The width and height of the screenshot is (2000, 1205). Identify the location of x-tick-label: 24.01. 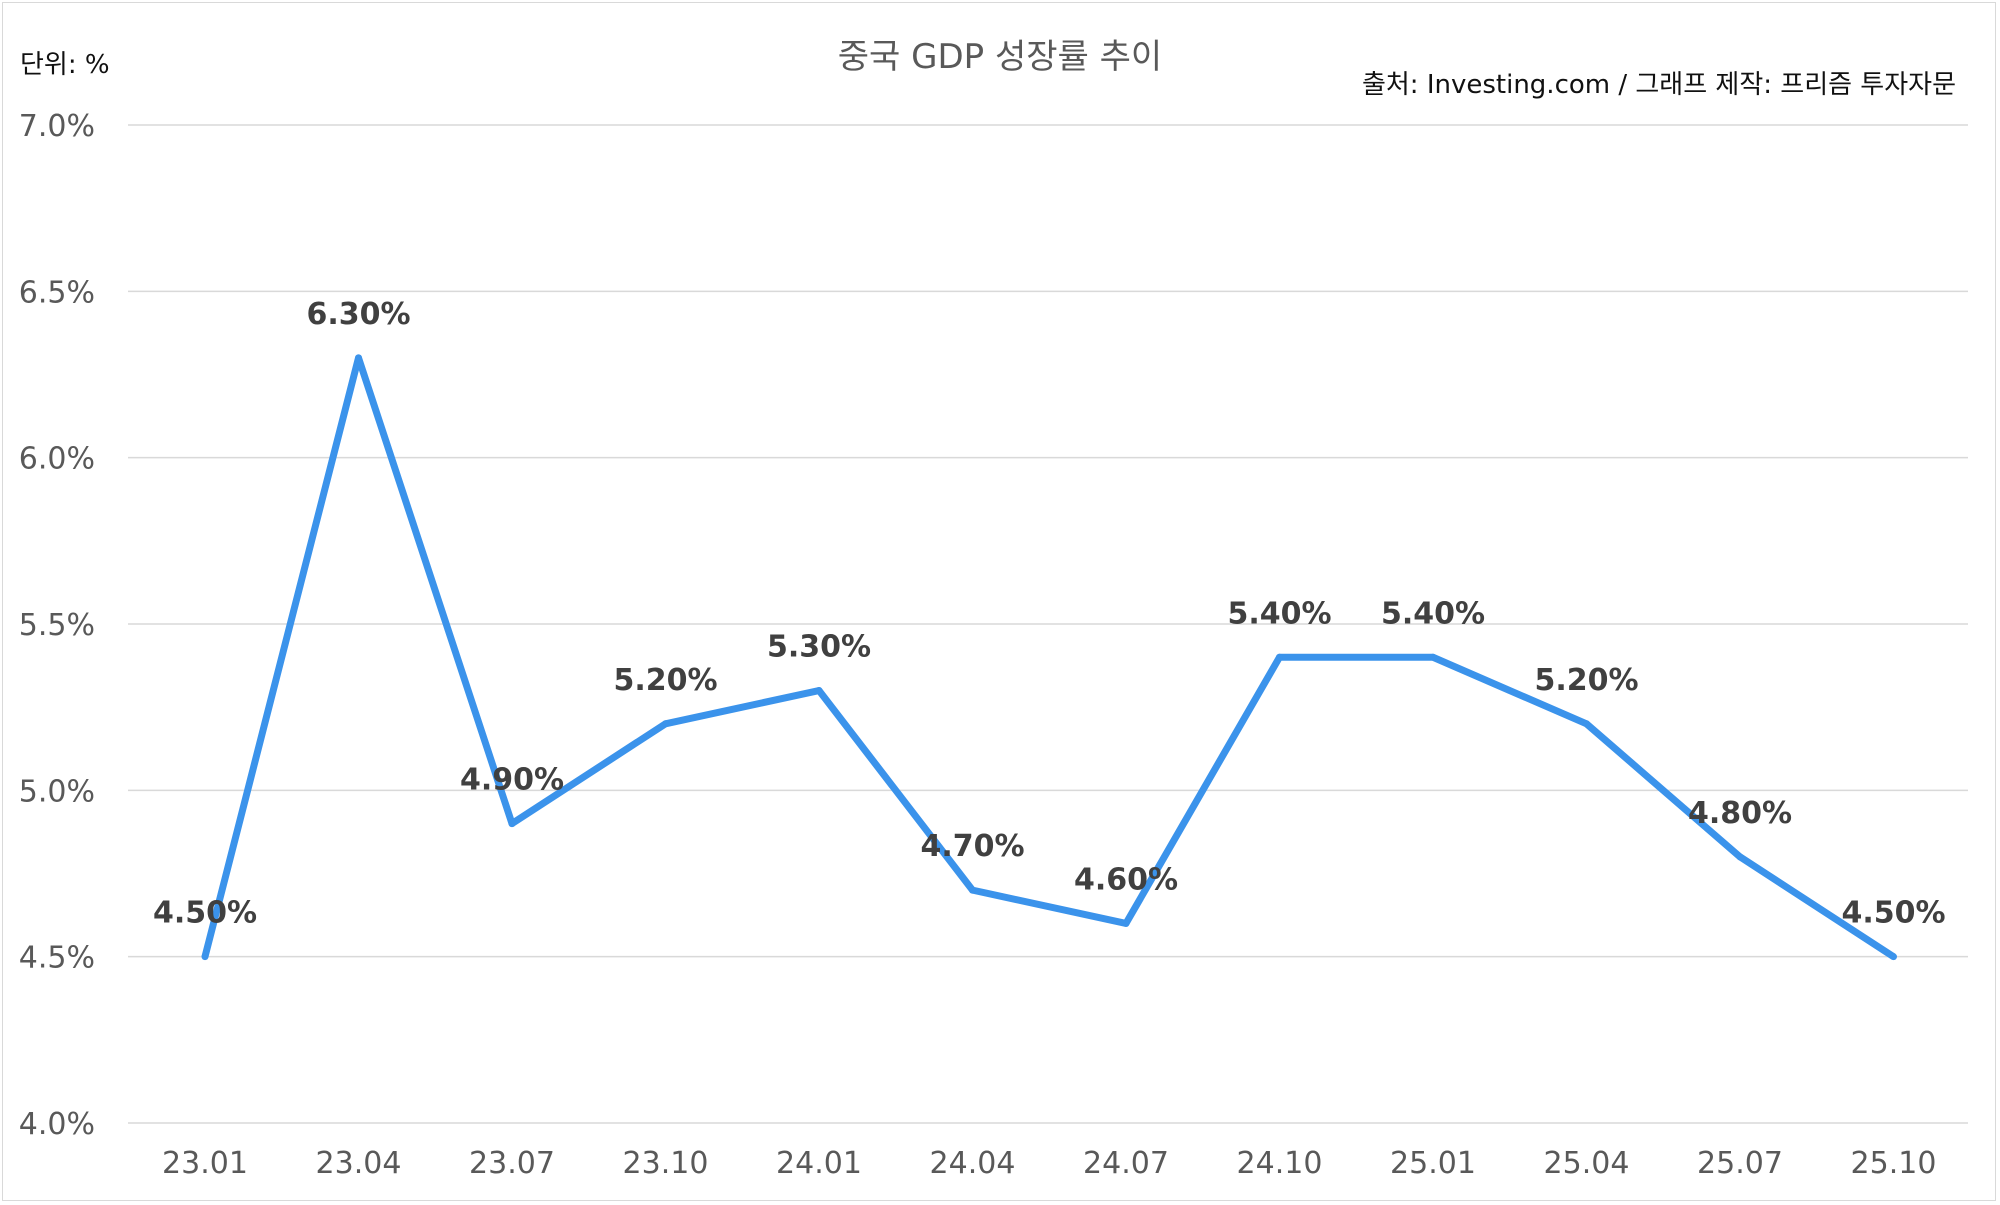
(819, 1163).